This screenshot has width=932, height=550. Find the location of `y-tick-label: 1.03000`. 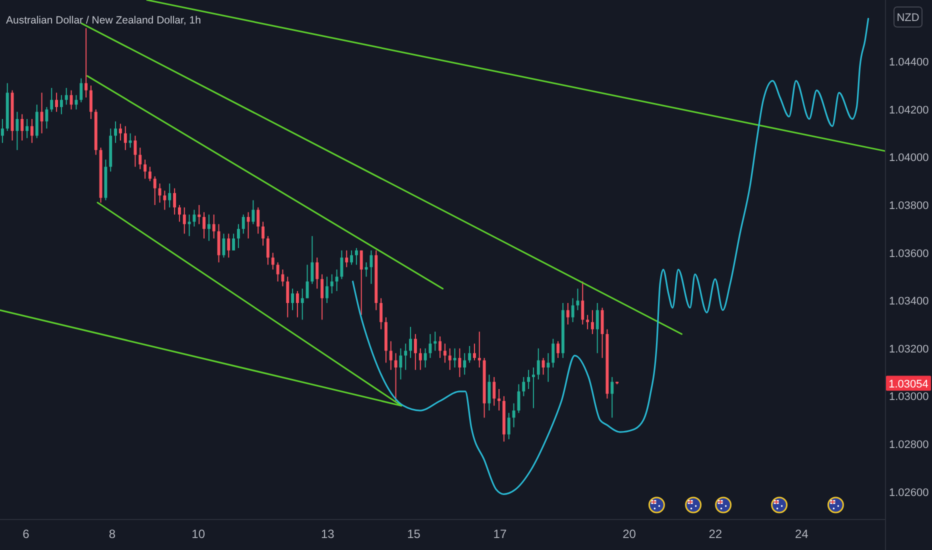

y-tick-label: 1.03000 is located at coordinates (909, 397).